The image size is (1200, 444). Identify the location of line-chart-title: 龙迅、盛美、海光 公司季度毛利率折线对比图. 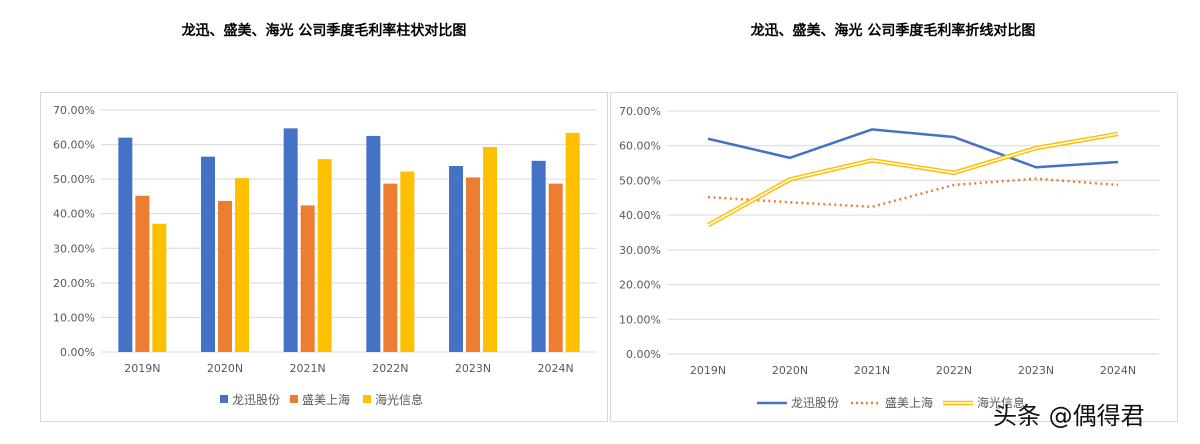
(893, 31).